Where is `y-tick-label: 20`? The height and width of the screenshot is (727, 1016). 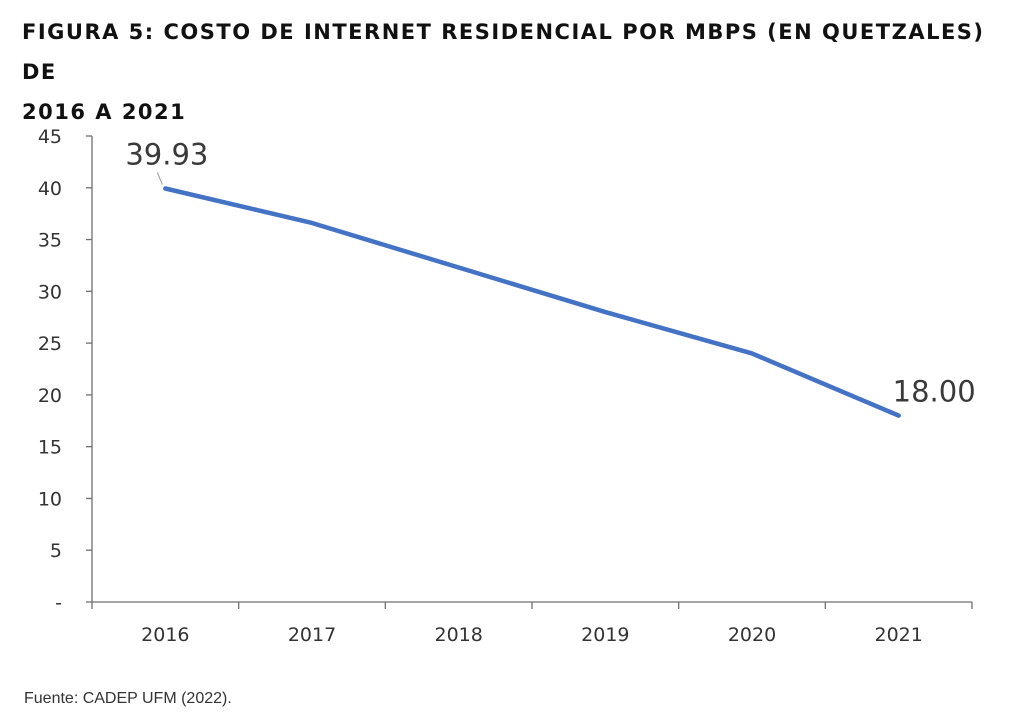 y-tick-label: 20 is located at coordinates (50, 396).